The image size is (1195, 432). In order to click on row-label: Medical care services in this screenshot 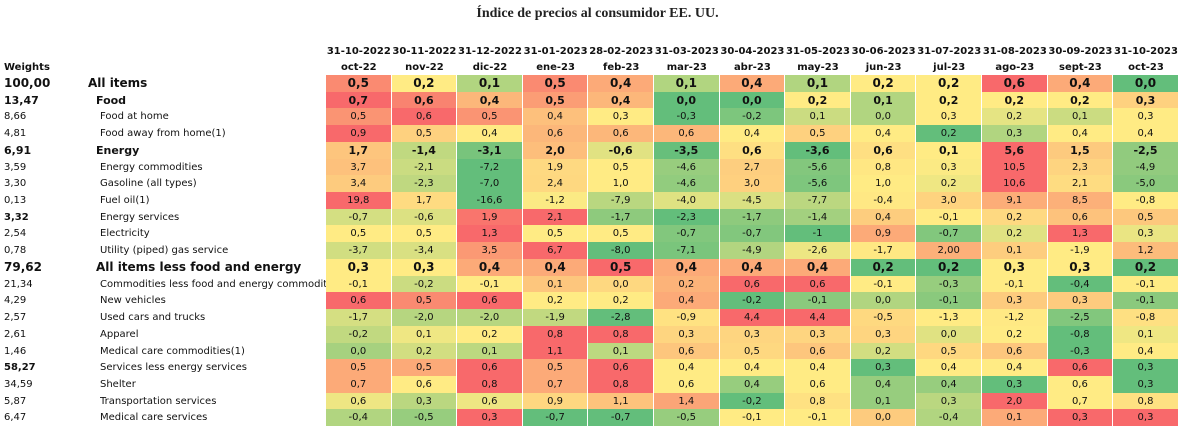, I will do `click(154, 418)`.